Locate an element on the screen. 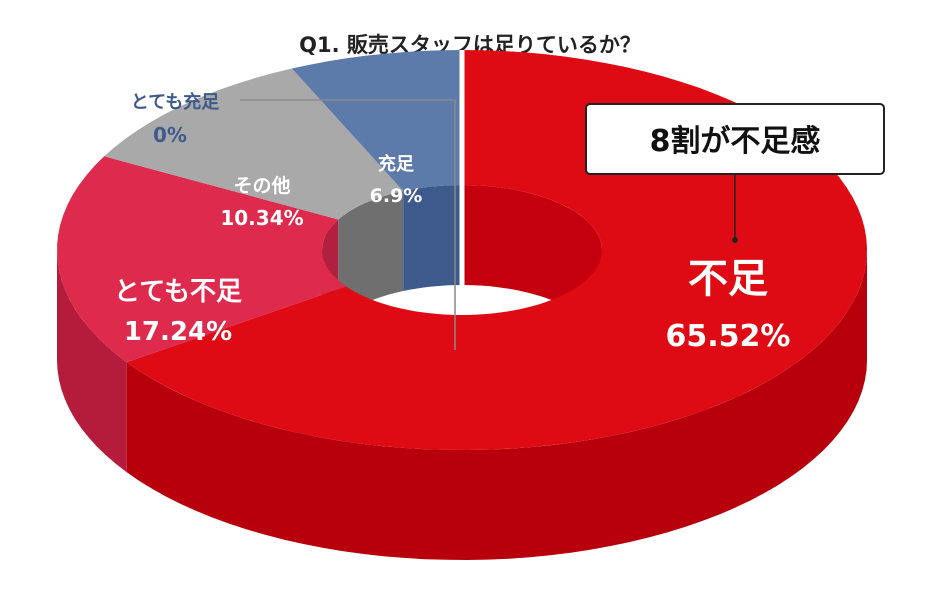 This screenshot has width=939, height=605. value-とても充足: 0% is located at coordinates (170, 135).